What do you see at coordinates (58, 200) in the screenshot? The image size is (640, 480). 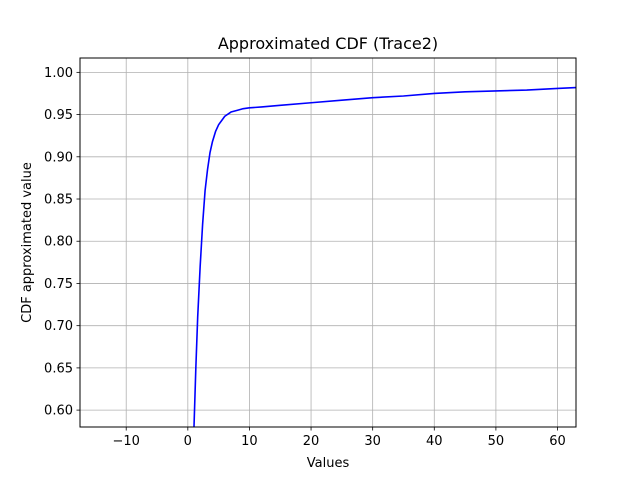 I see `y-tick-label: 0.85` at bounding box center [58, 200].